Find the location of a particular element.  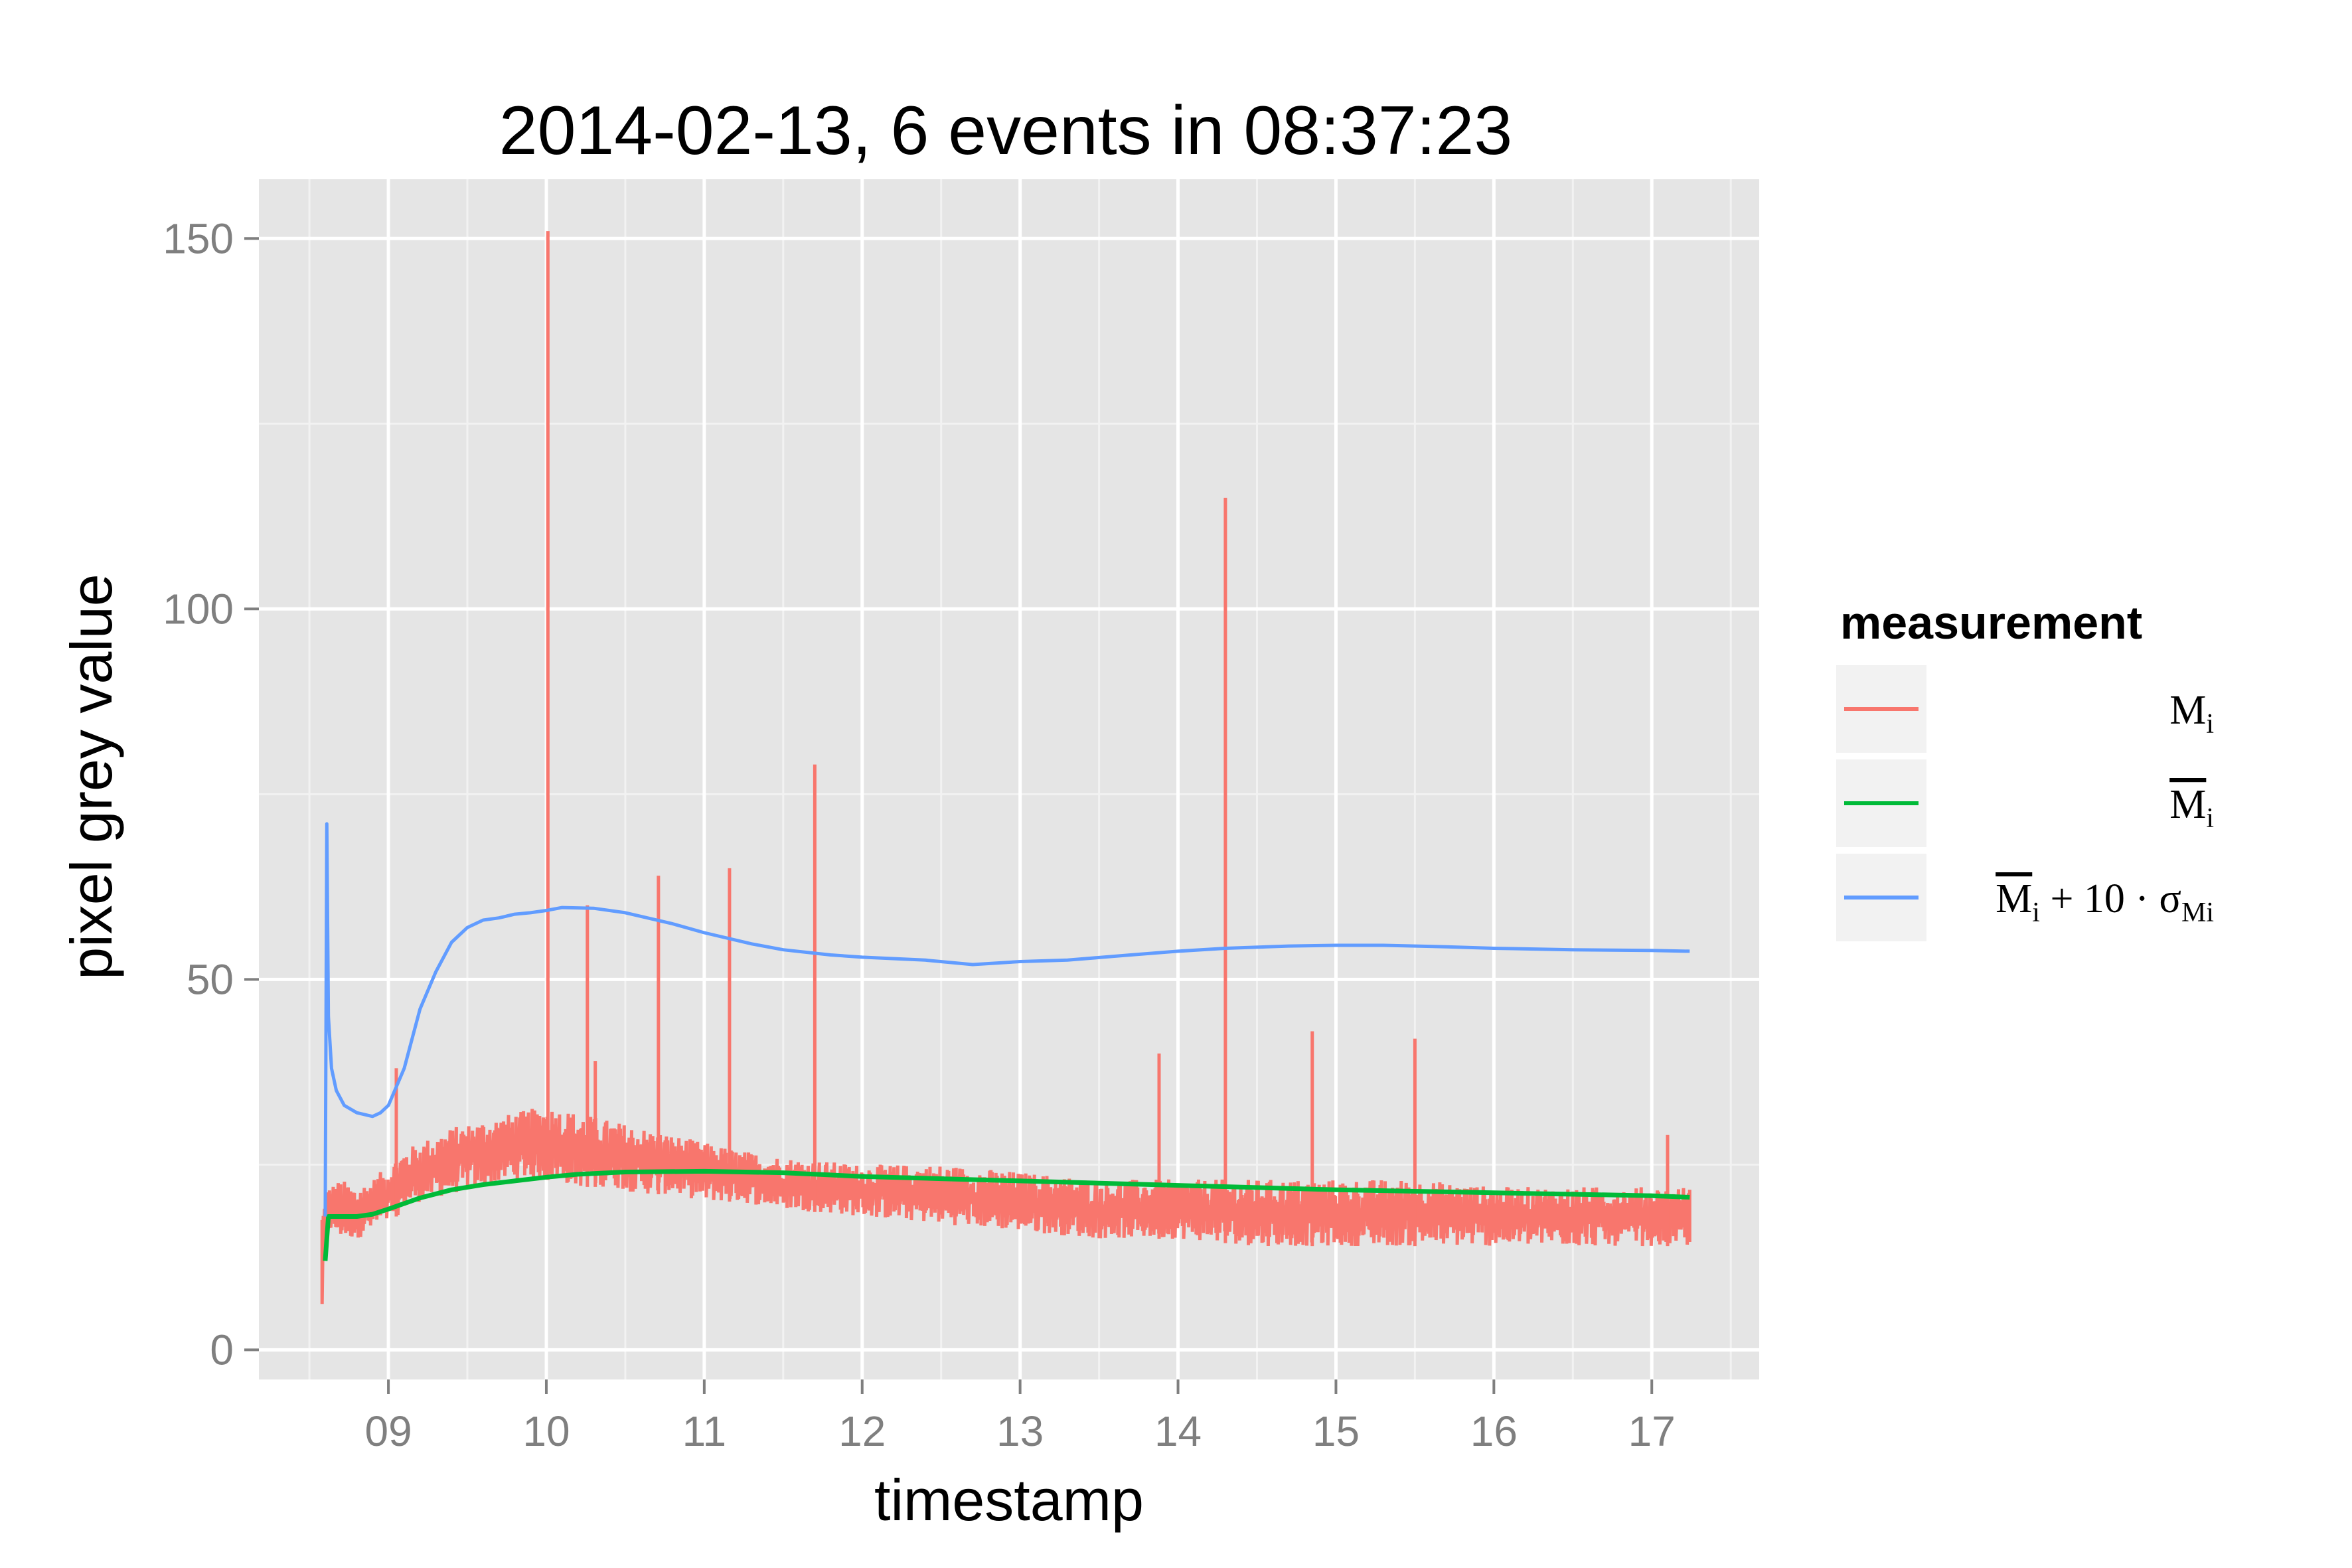

y-axis: 0 50 100 150 is located at coordinates (211, 794).